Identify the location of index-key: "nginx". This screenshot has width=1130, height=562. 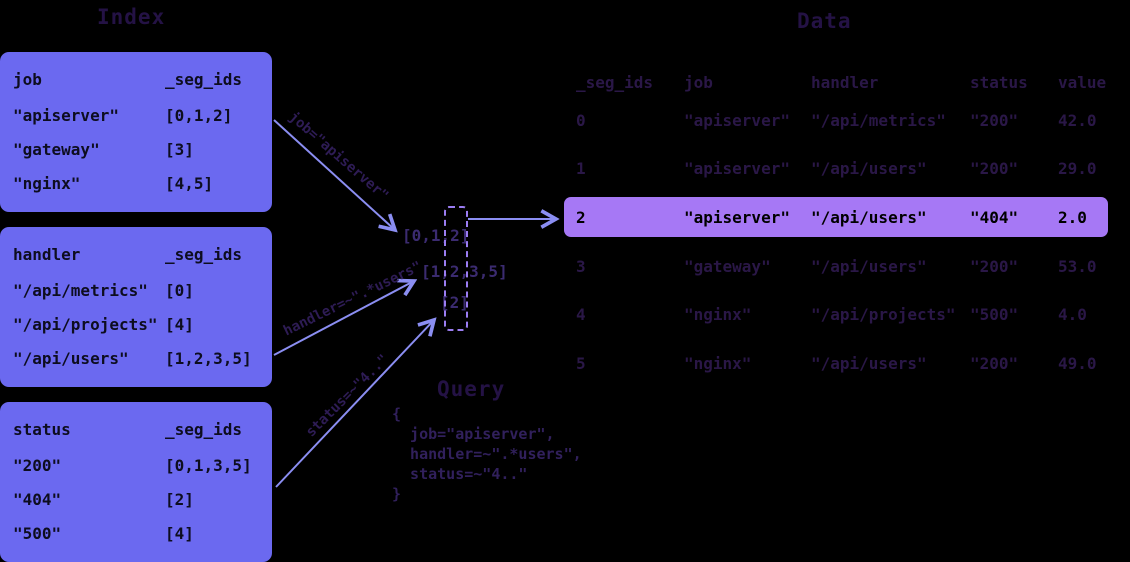
(47, 183).